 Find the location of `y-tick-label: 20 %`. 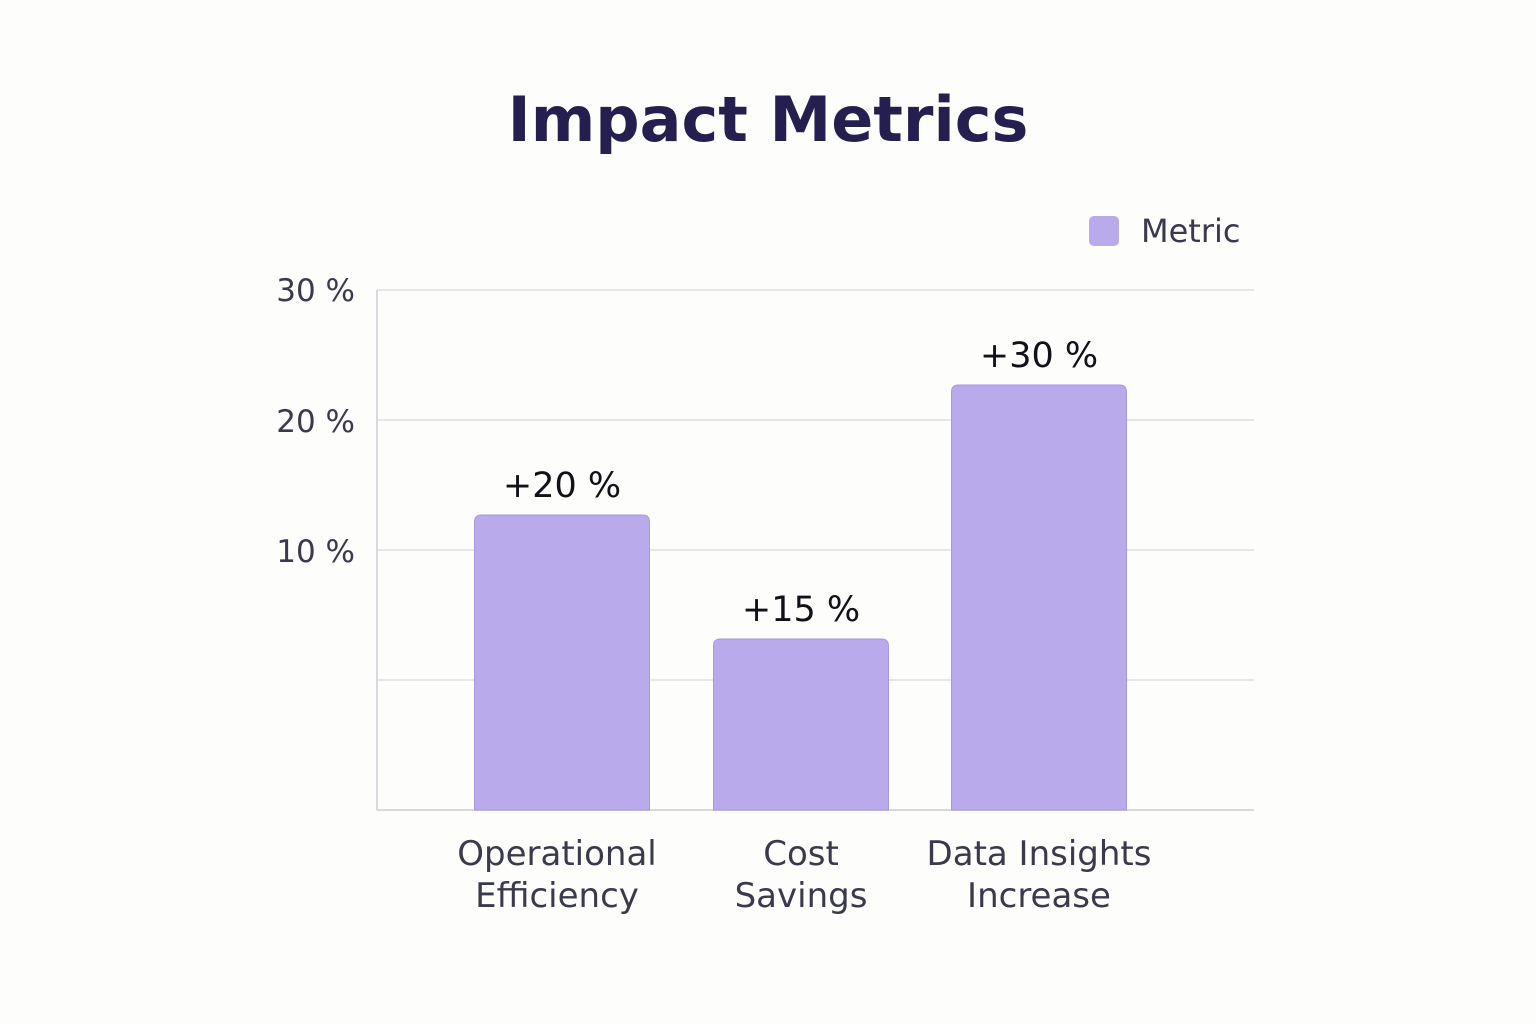

y-tick-label: 20 % is located at coordinates (315, 422).